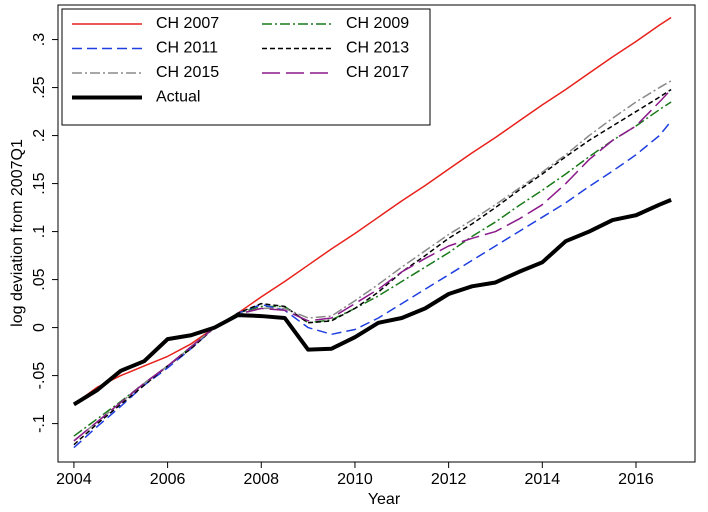 The height and width of the screenshot is (512, 708). I want to click on x-axis-label: Year, so click(384, 499).